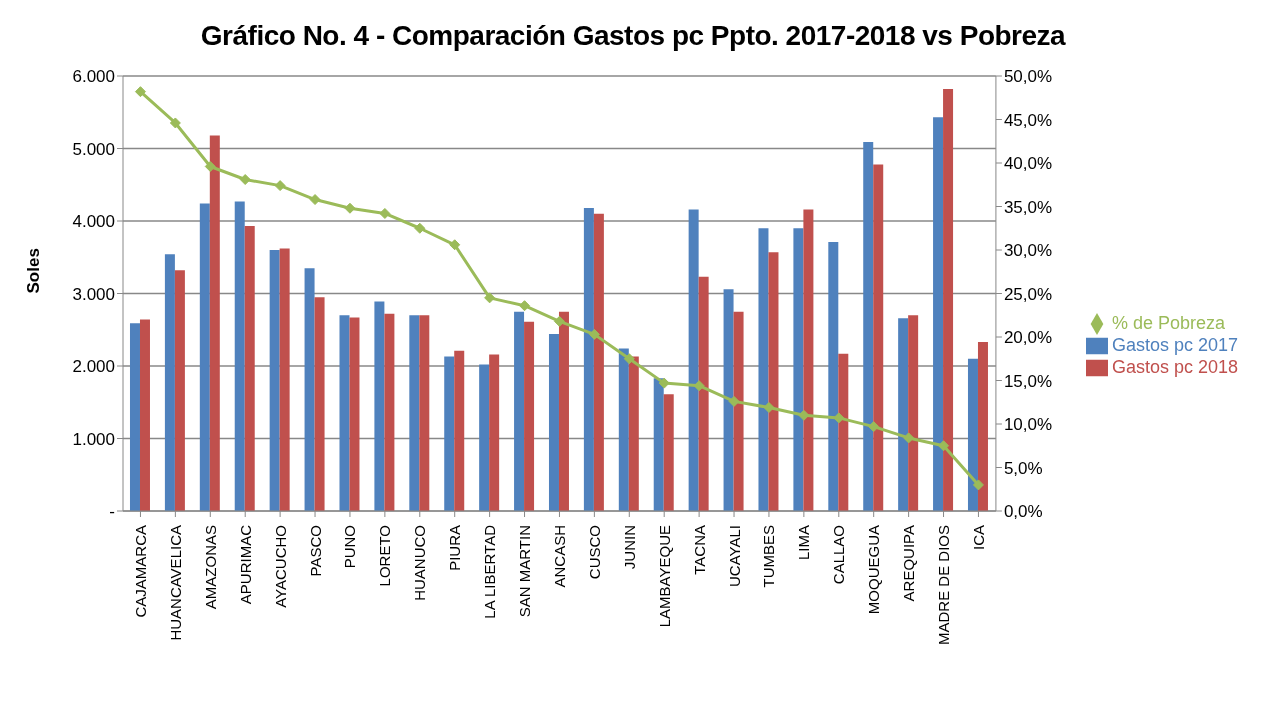  Describe the element at coordinates (140, 571) in the screenshot. I see `x-tick-label: CAJAMARCA` at that location.